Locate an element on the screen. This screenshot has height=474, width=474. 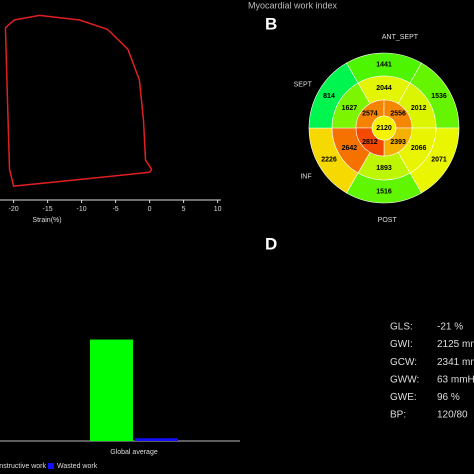
stat-label: GWI: is located at coordinates (401, 344).